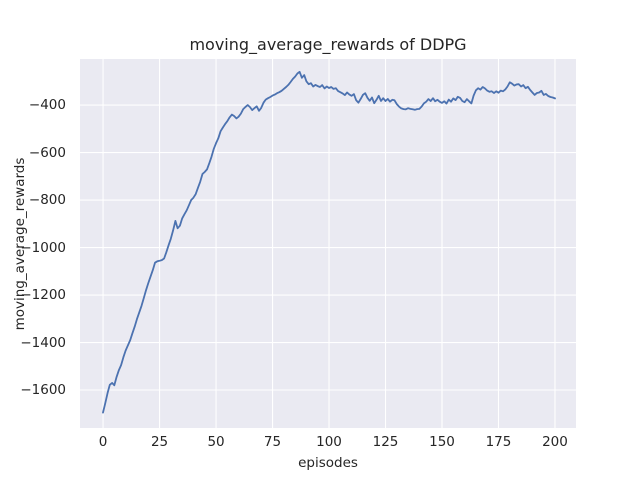 Image resolution: width=640 pixels, height=480 pixels. I want to click on y-axis-label: moving_average_rewards, so click(20, 244).